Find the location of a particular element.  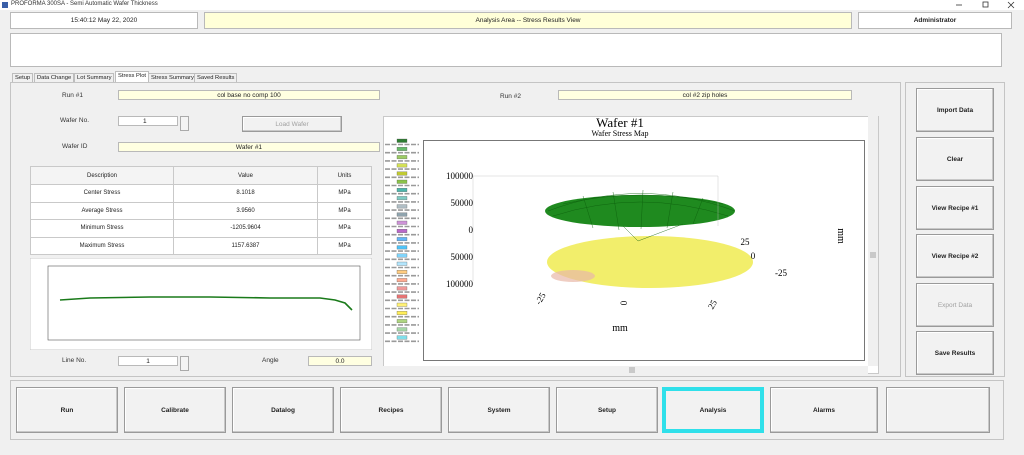

wafer-no-label: Wafer No. is located at coordinates (75, 120).